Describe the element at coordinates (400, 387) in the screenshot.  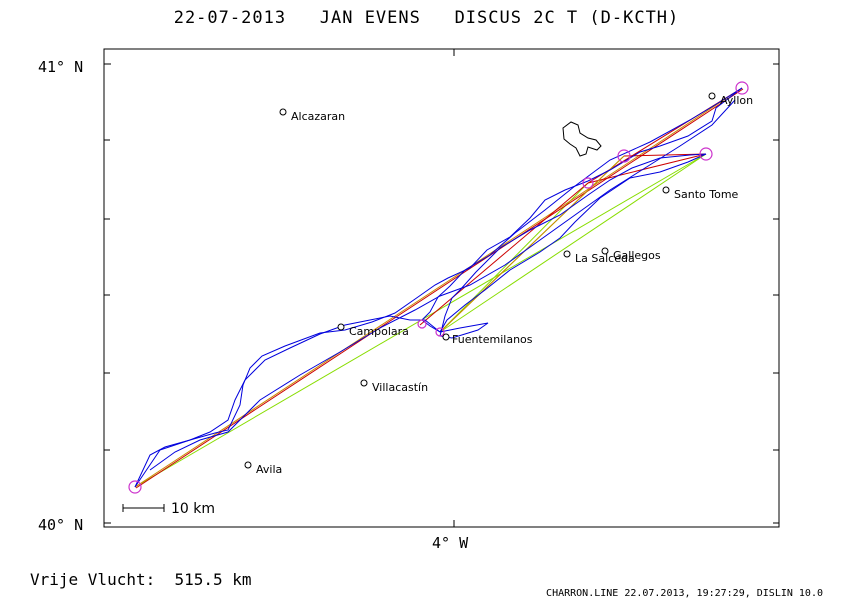
I see `place-label-villacastin: Villacastín` at that location.